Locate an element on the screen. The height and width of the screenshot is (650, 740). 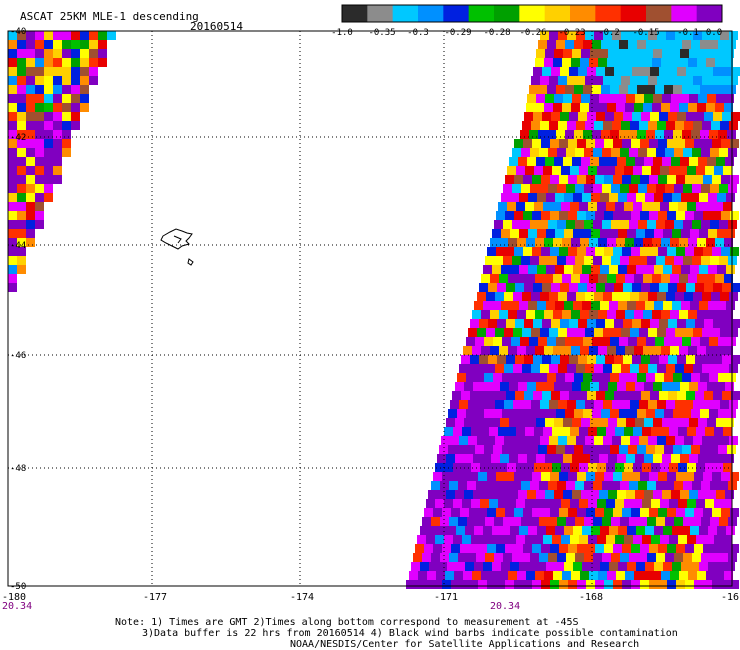
lat-label: -40 is located at coordinates (18, 32).